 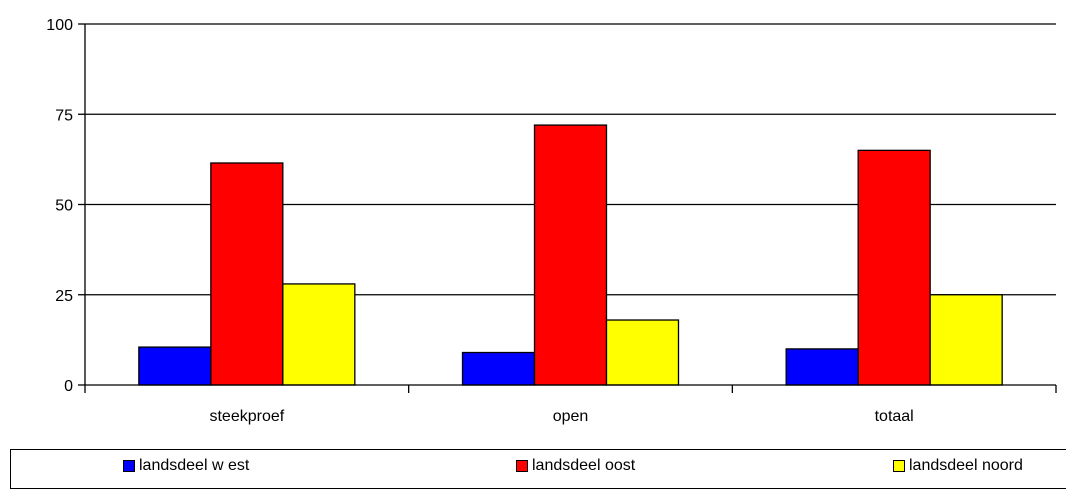 I want to click on y-tick-label: 25, so click(x=64, y=296).